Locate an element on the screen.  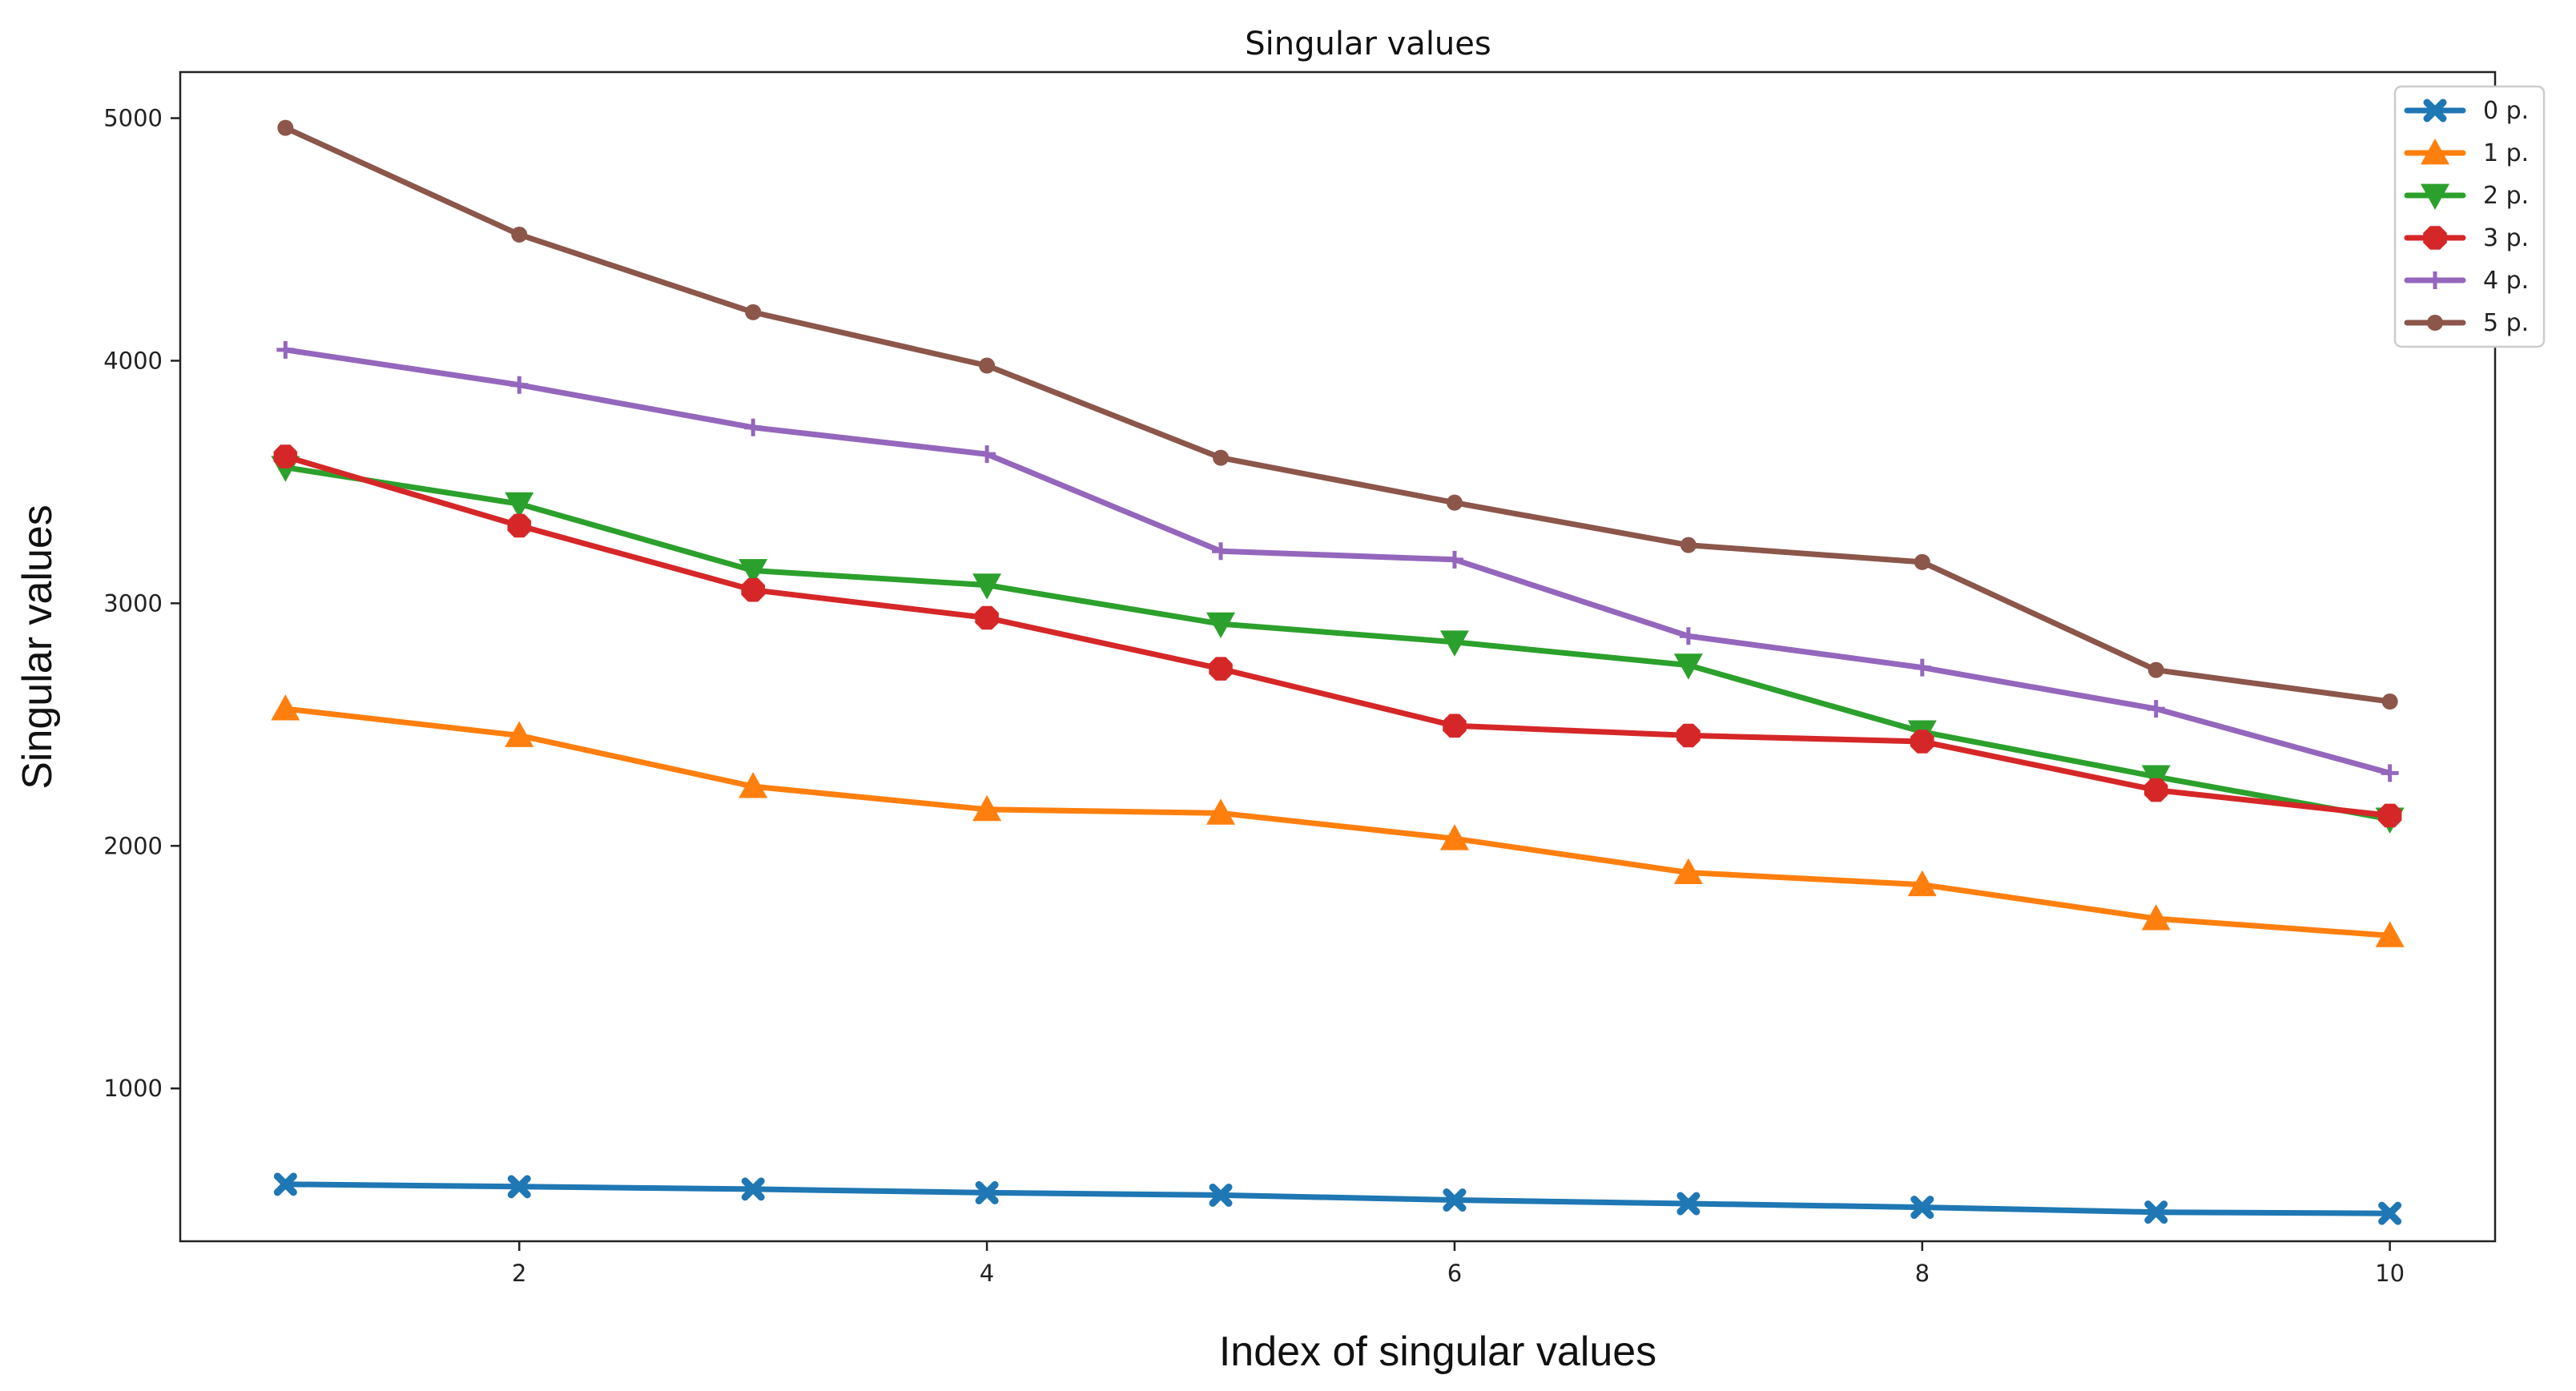
chart-title: Singular values is located at coordinates (1368, 44).